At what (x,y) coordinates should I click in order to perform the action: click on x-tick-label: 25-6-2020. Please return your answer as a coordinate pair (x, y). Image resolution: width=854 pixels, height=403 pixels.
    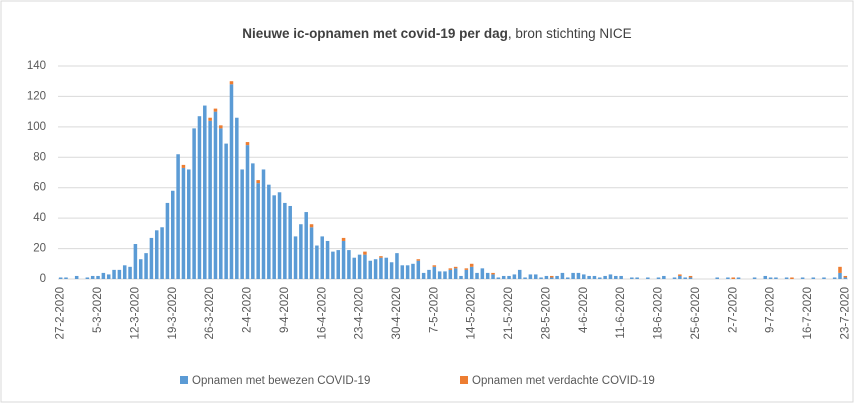
    Looking at the image, I should click on (696, 313).